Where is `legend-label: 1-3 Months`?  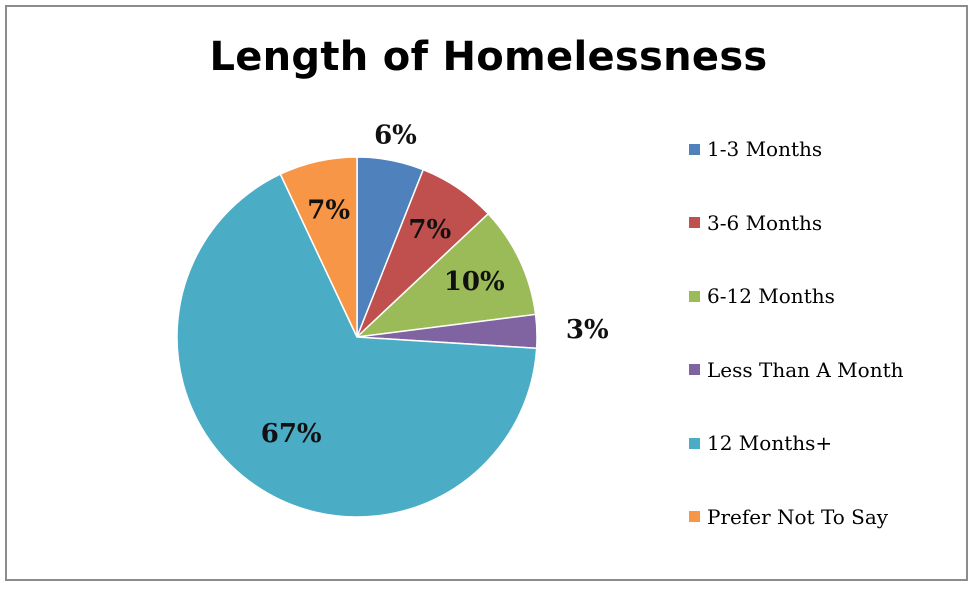
legend-label: 1-3 Months is located at coordinates (765, 149).